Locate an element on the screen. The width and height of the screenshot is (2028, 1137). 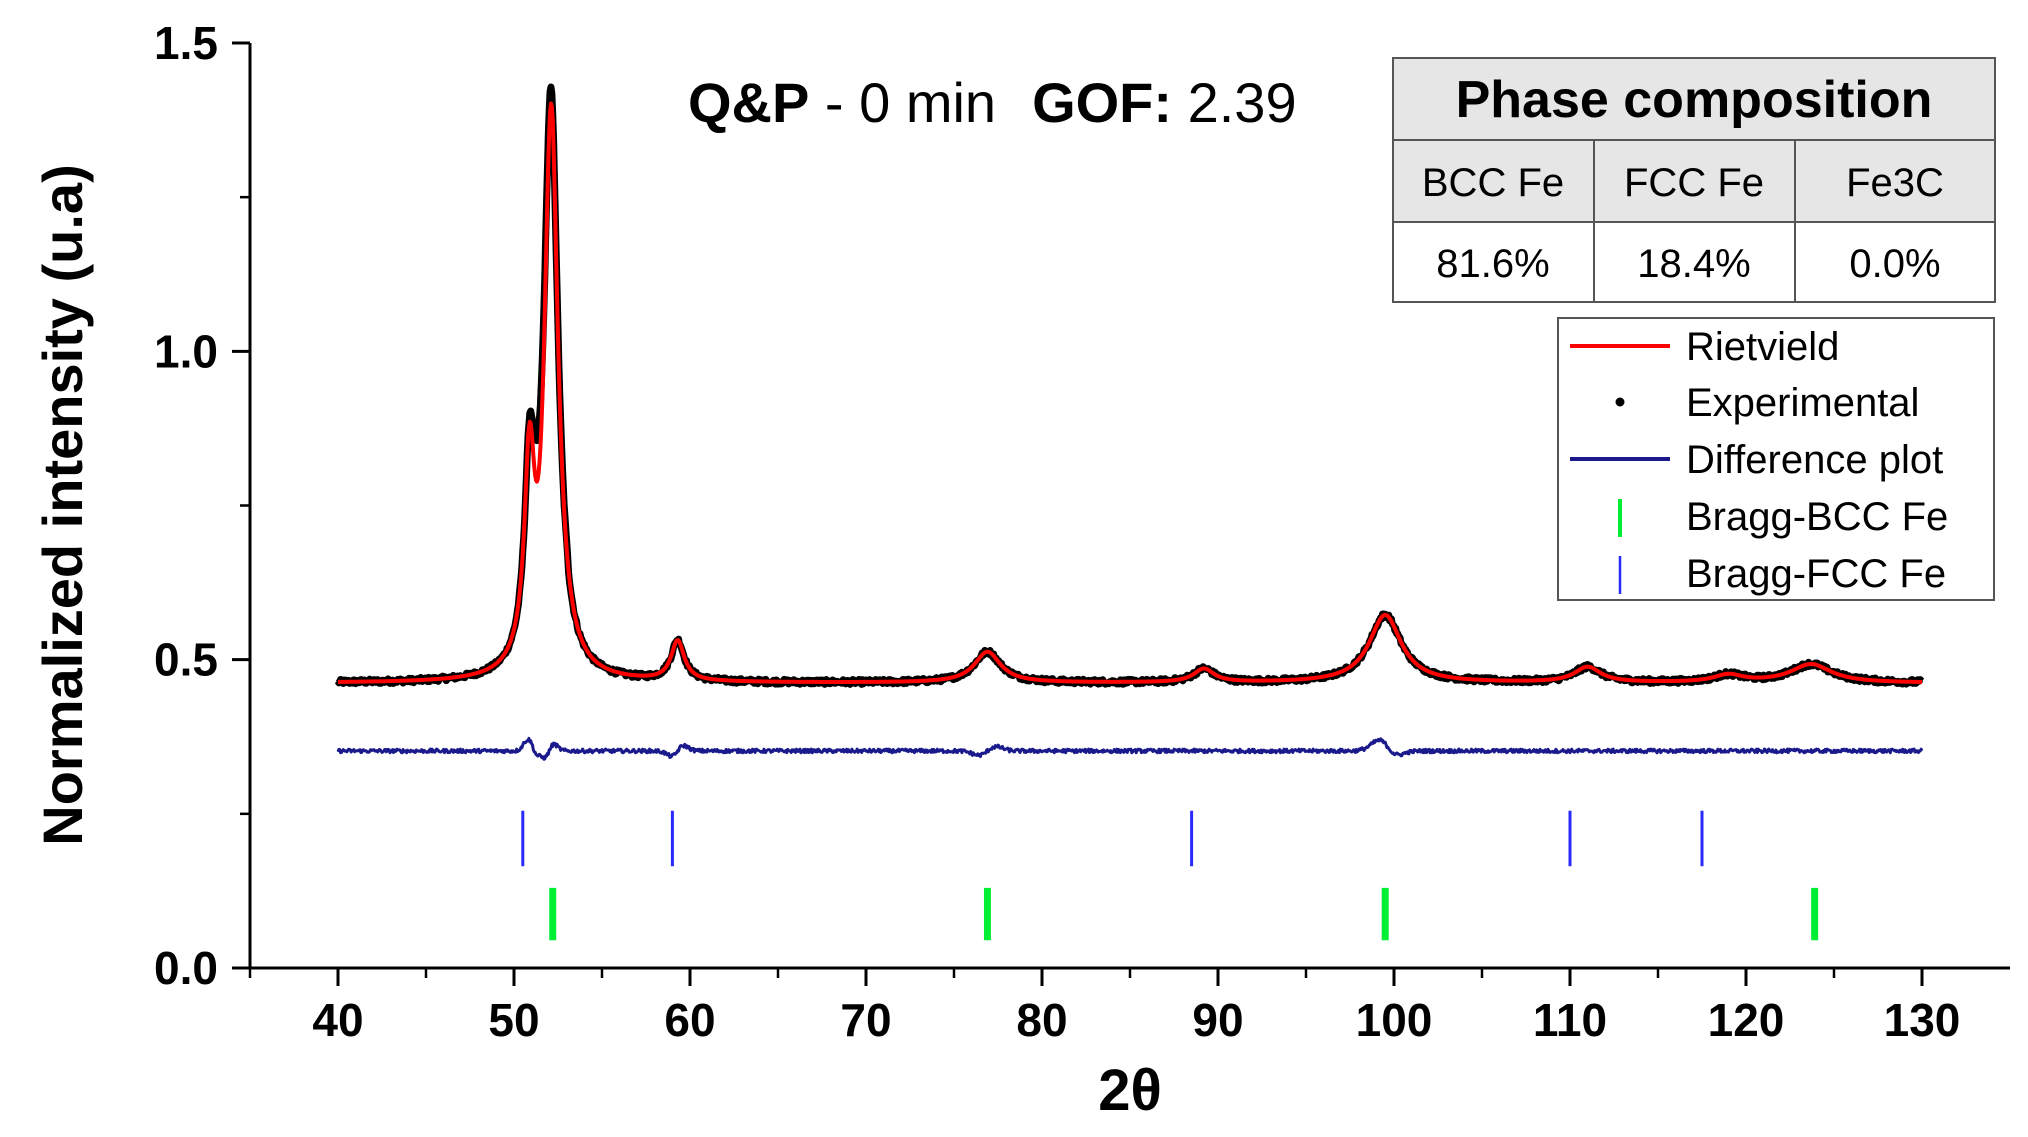
table-value-cell: 81.6% is located at coordinates (1492, 264).